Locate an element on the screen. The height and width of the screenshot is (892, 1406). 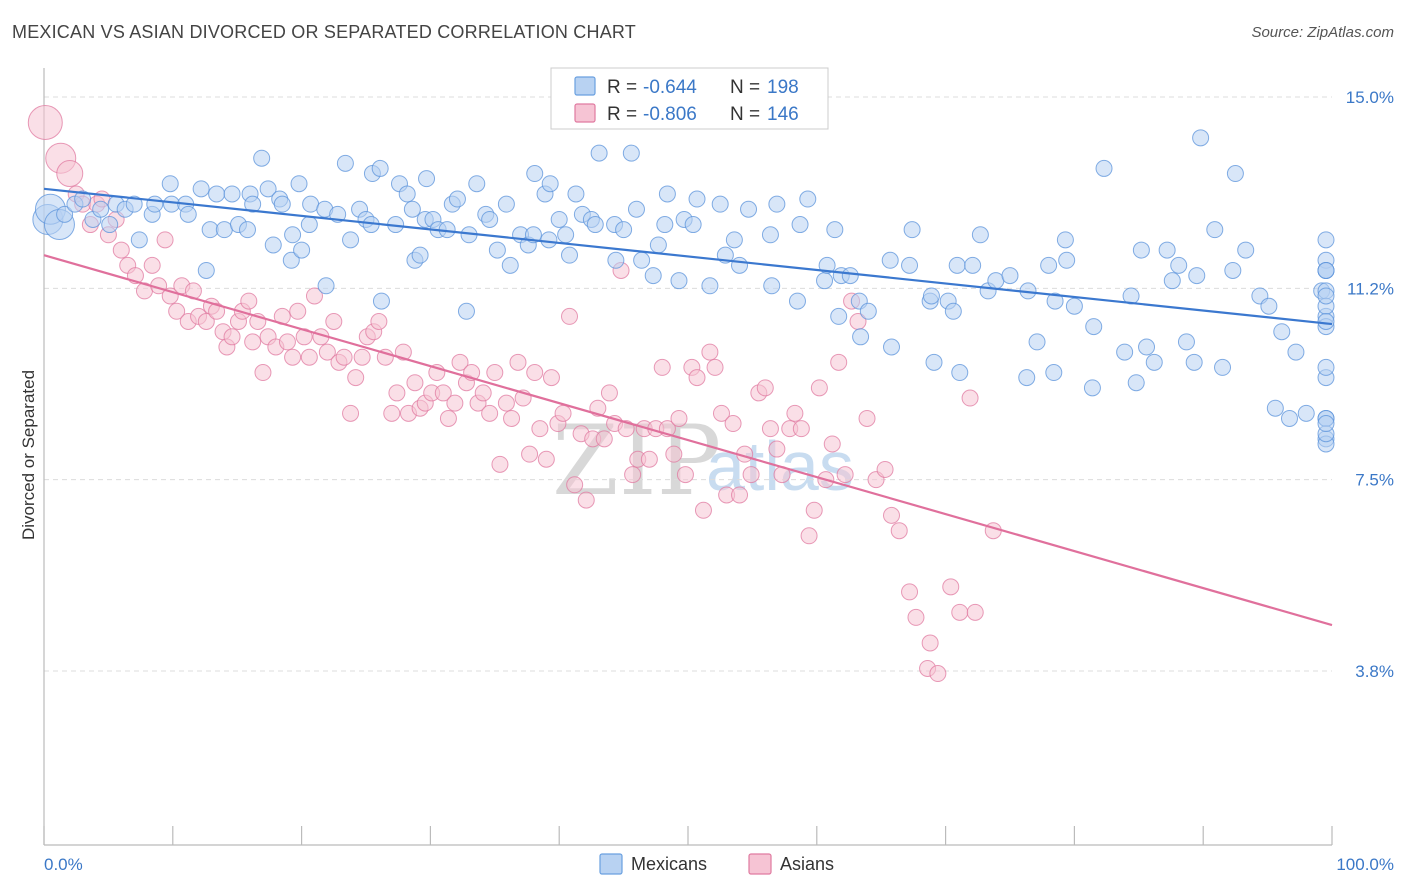
legend-n-value-mexicans: 198 is located at coordinates (783, 87).